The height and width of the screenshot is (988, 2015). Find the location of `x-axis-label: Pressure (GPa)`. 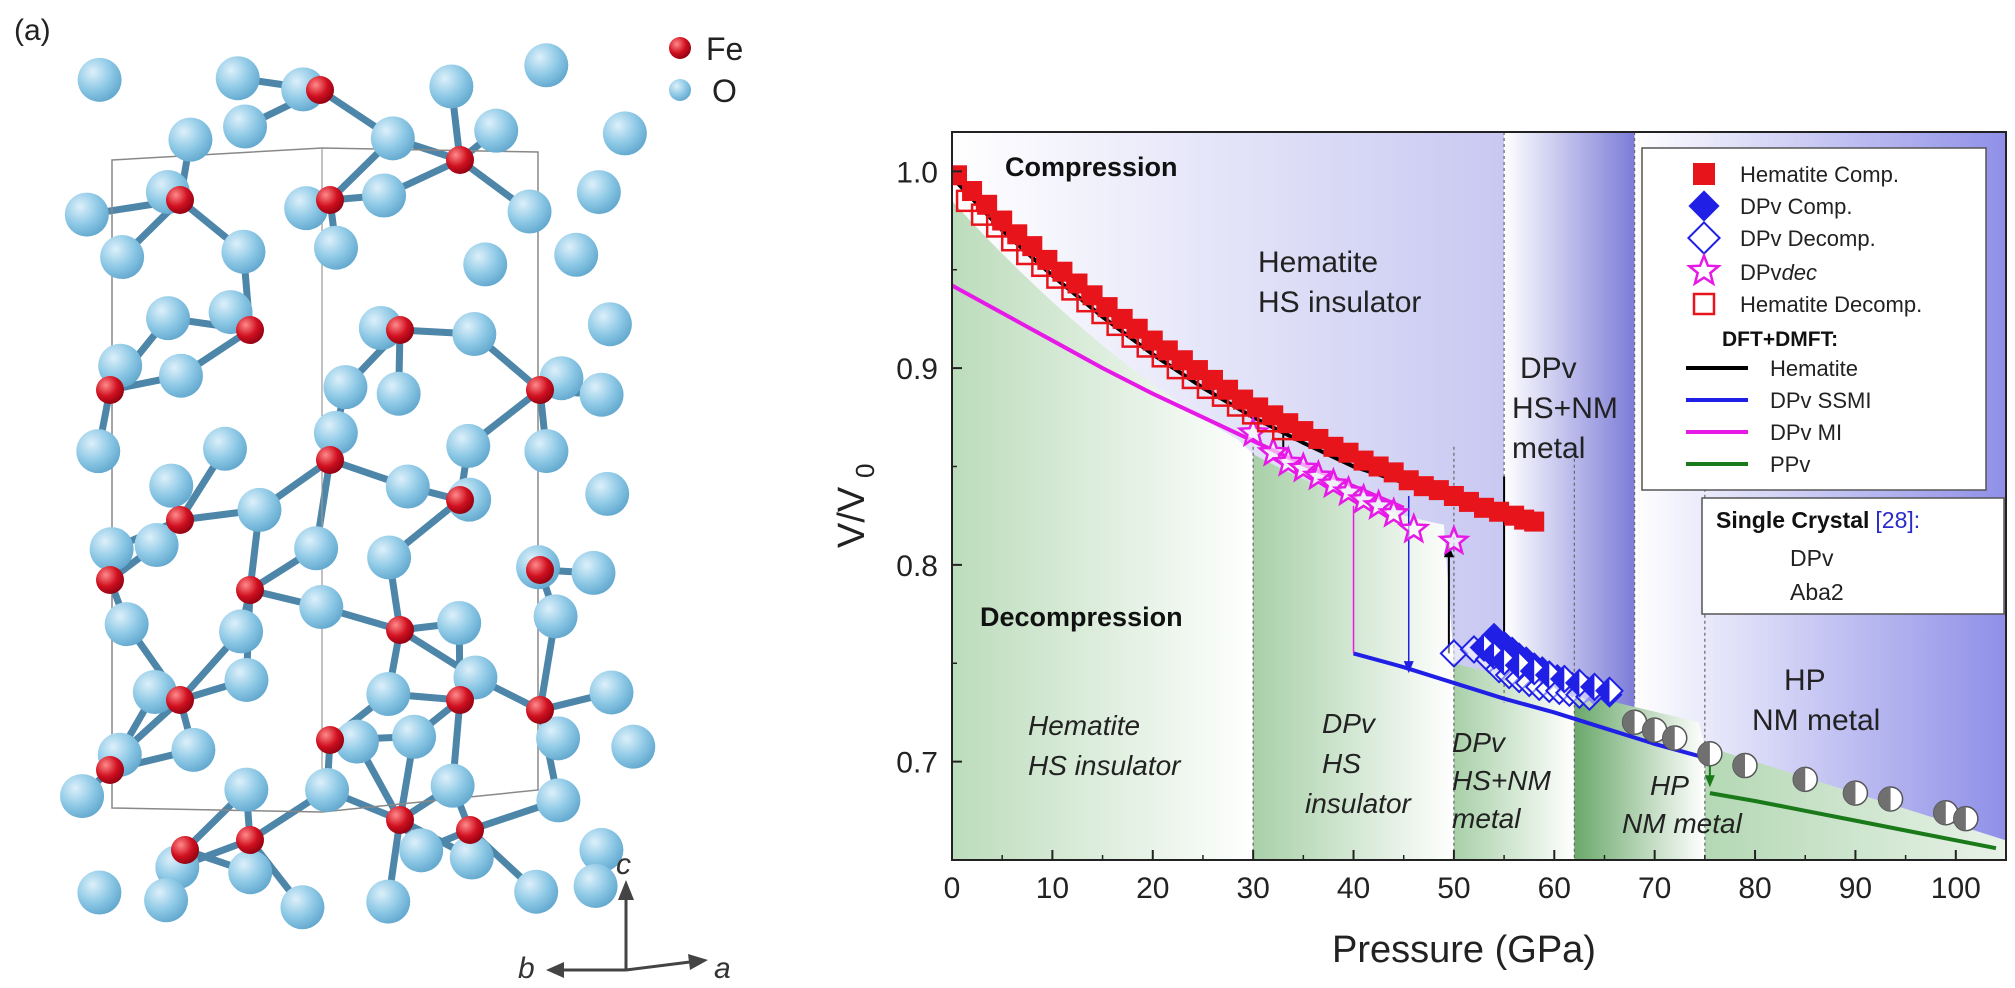

x-axis-label: Pressure (GPa) is located at coordinates (1464, 950).